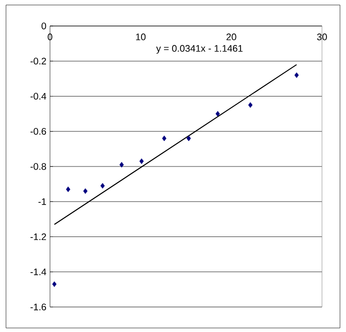 This screenshot has width=346, height=332. Describe the element at coordinates (38, 272) in the screenshot. I see `y-tick-label: -1.4` at that location.